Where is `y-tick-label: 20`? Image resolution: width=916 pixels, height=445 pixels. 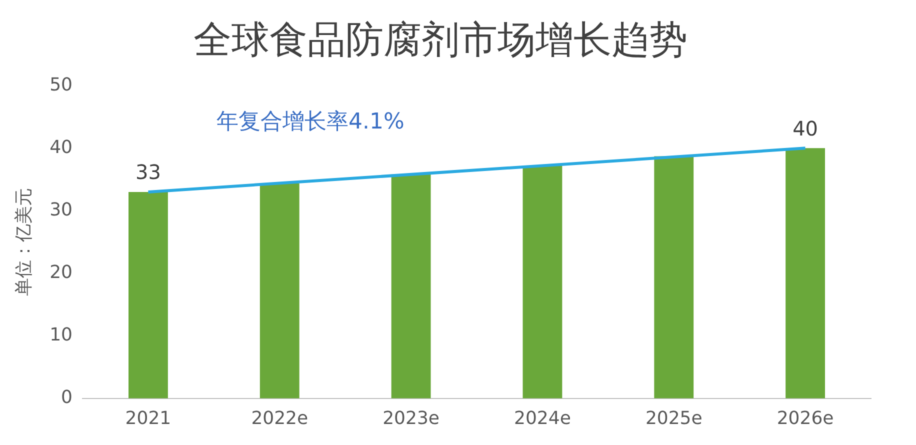 y-tick-label: 20 is located at coordinates (61, 272).